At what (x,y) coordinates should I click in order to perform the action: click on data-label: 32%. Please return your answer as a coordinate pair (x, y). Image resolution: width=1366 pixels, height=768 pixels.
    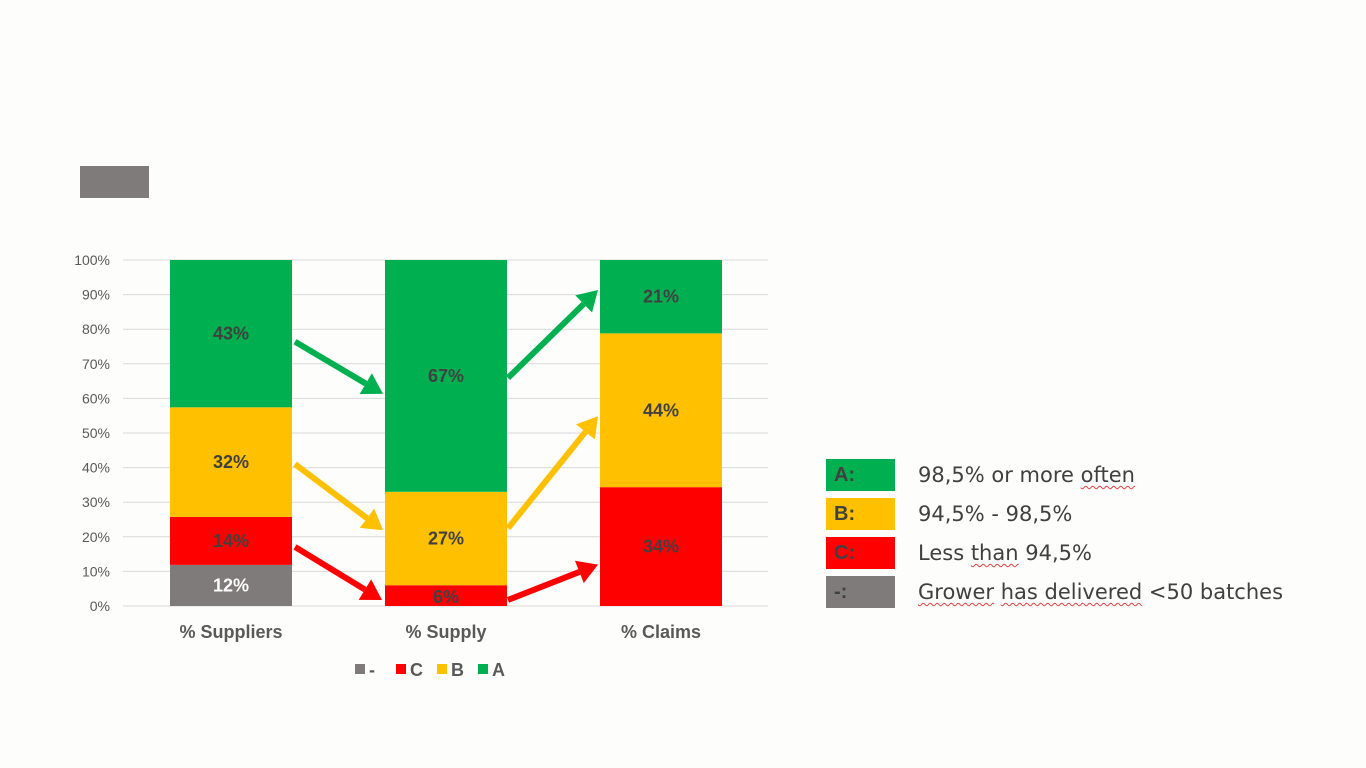
    Looking at the image, I should click on (231, 462).